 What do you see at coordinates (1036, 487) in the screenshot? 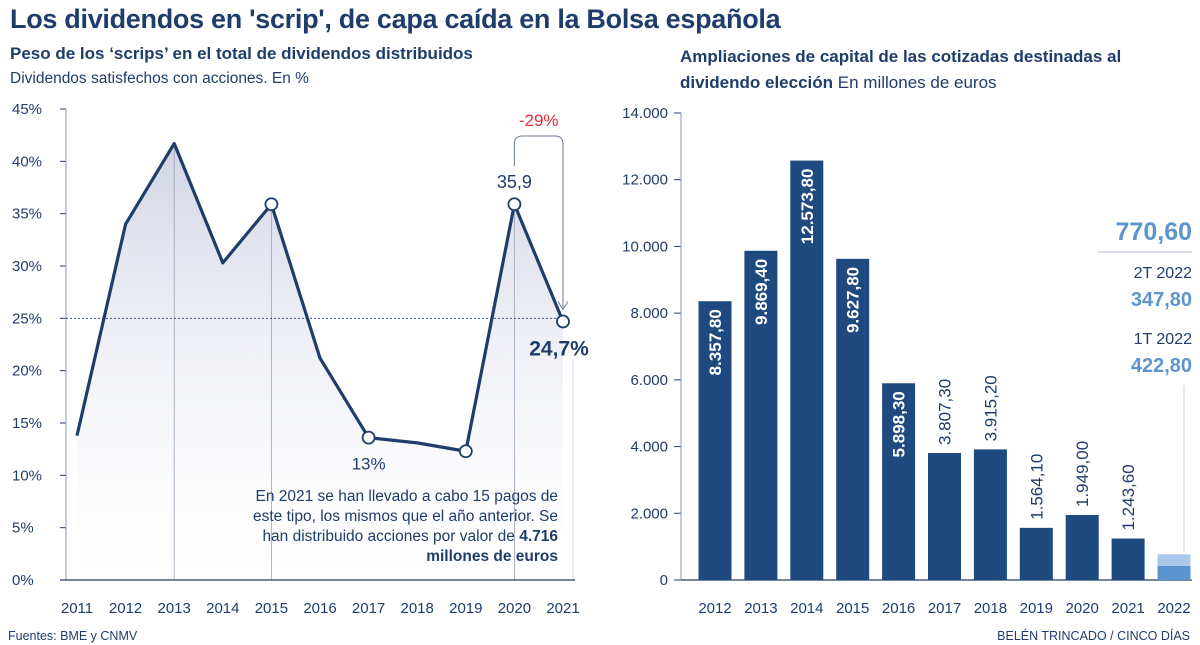
I see `bar-value-label: 1.564,10` at bounding box center [1036, 487].